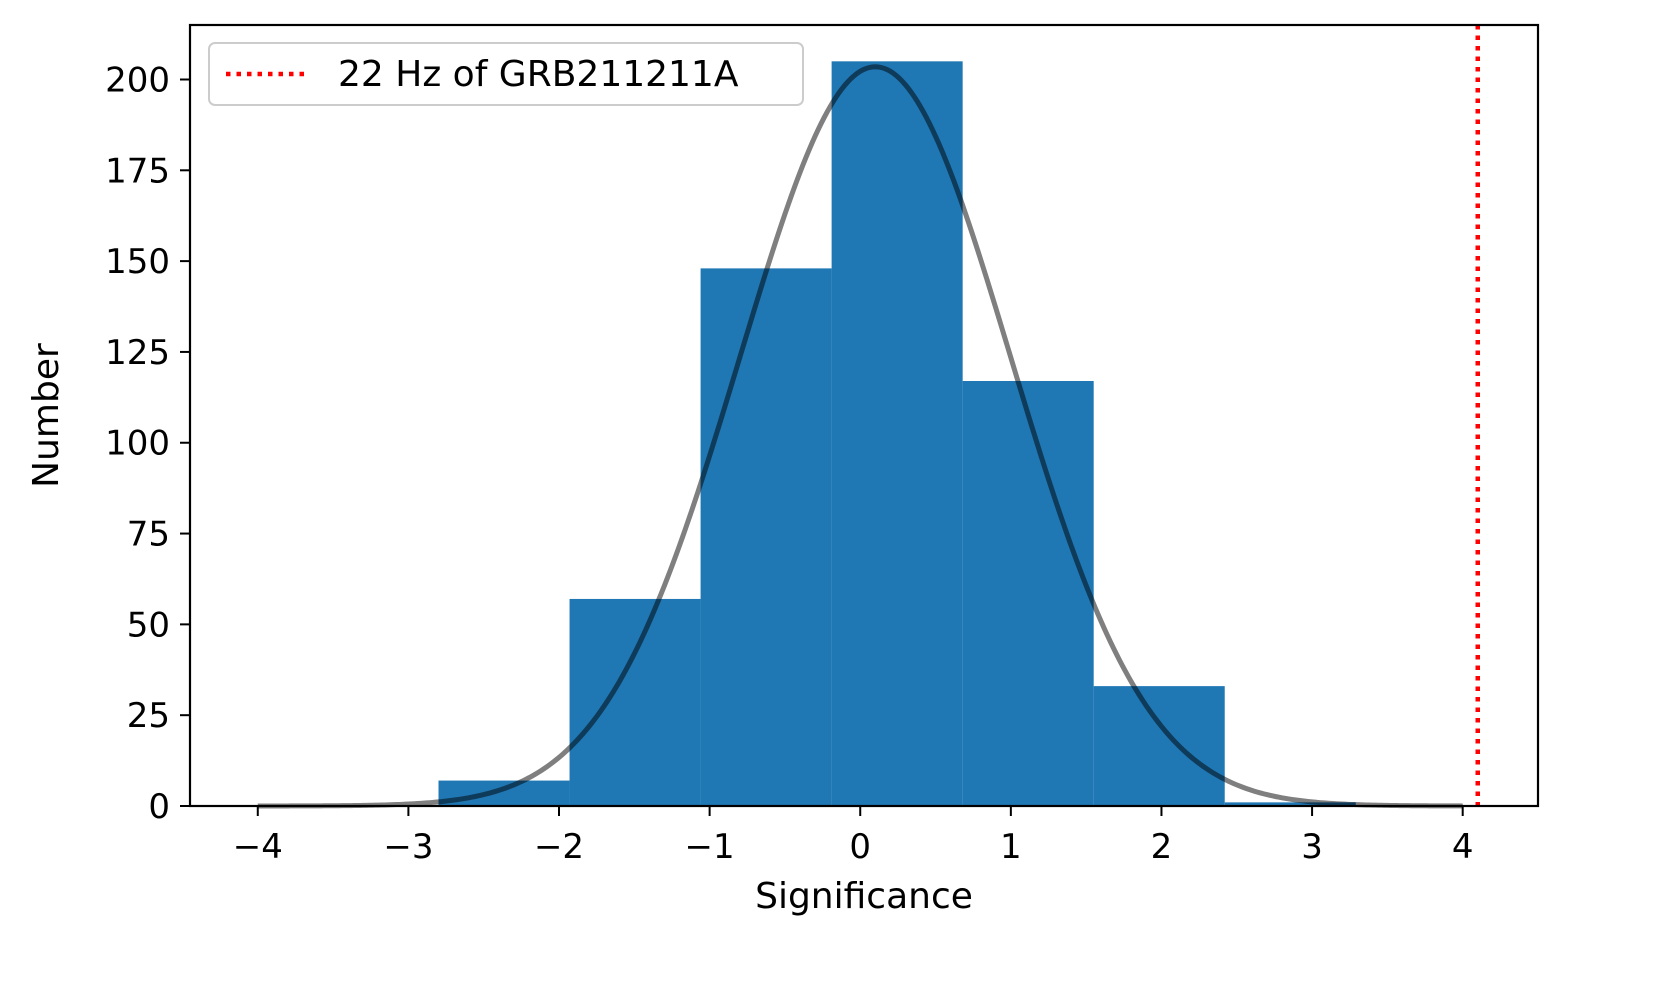 This screenshot has width=1660, height=997. What do you see at coordinates (159, 807) in the screenshot?
I see `y-tick-label: 0` at bounding box center [159, 807].